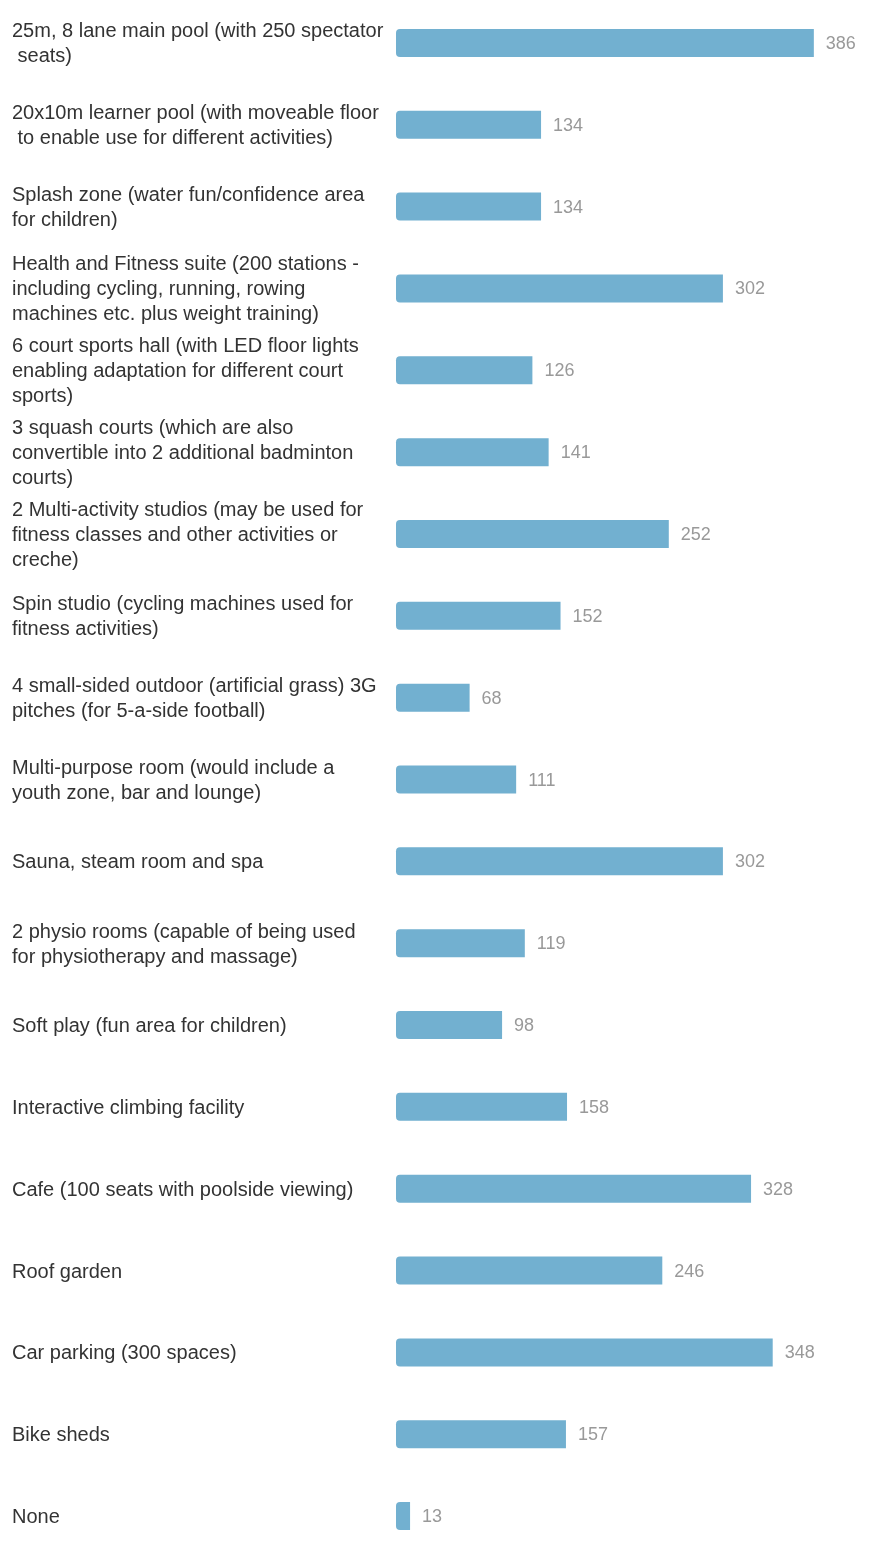  I want to click on data-label: 126, so click(559, 370).